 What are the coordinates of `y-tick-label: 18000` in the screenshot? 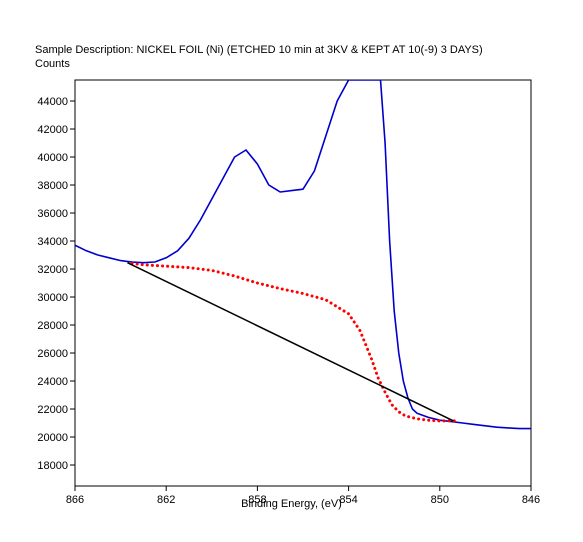 It's located at (52, 466).